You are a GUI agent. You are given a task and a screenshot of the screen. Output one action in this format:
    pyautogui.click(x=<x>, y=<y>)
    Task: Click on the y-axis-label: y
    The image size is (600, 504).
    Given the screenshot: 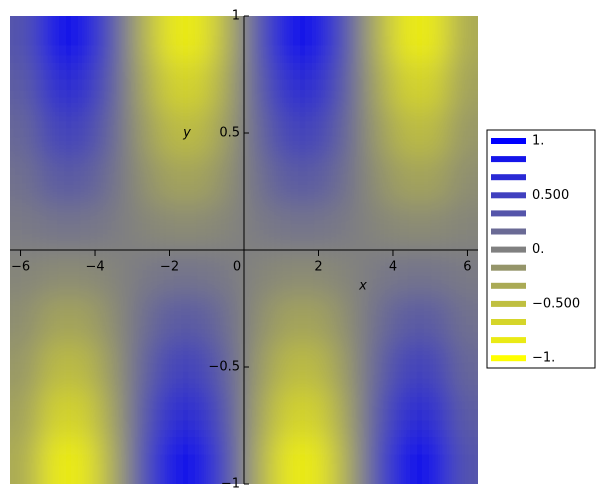 What is the action you would take?
    pyautogui.click(x=186, y=133)
    